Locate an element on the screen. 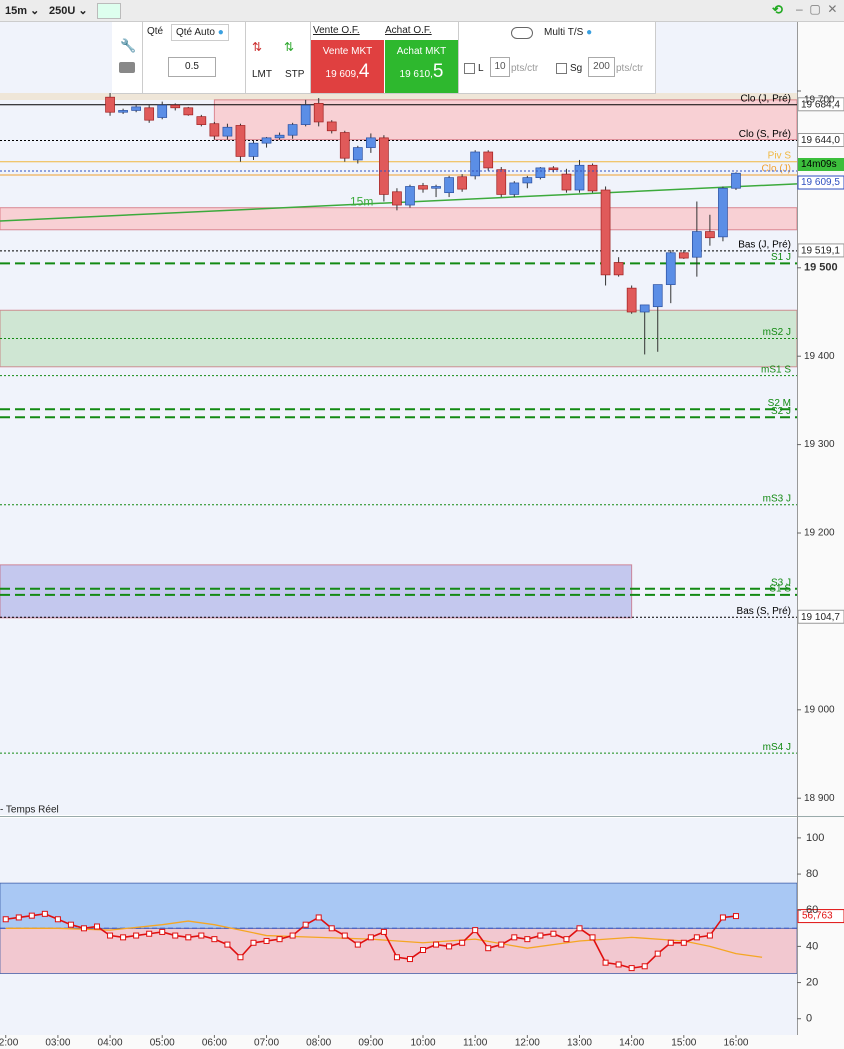 This screenshot has height=1049, width=844. buy-button: Achat MKT 19 610,5 is located at coordinates (421, 66).